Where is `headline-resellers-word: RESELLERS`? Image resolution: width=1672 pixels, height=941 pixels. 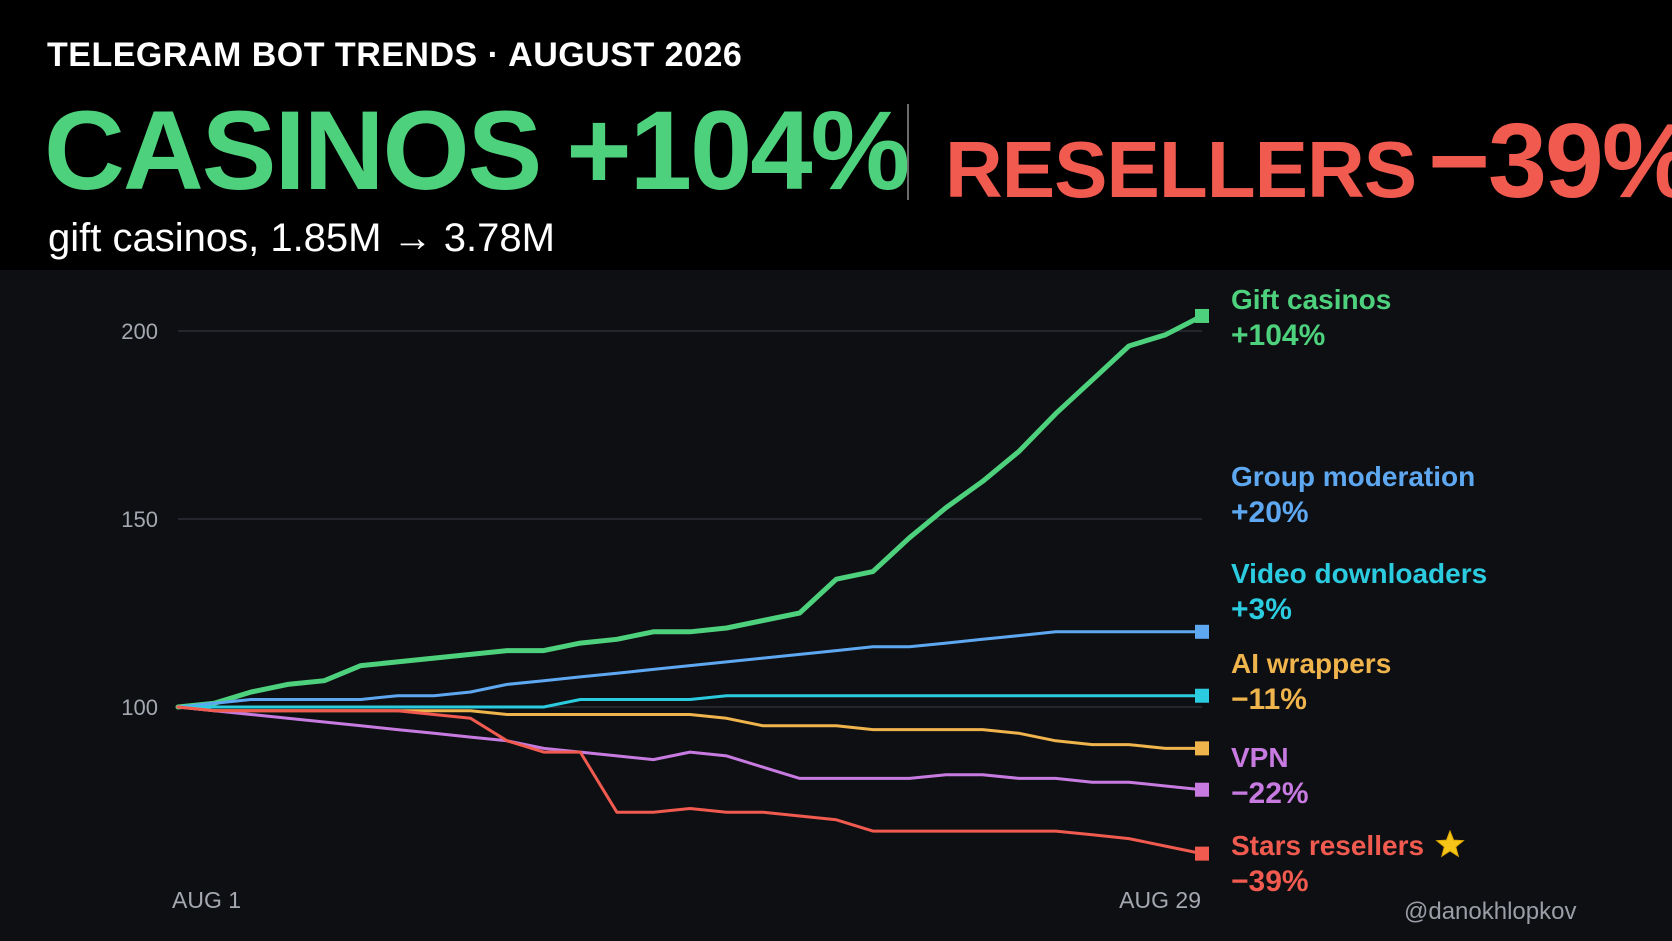
headline-resellers-word: RESELLERS is located at coordinates (1181, 169).